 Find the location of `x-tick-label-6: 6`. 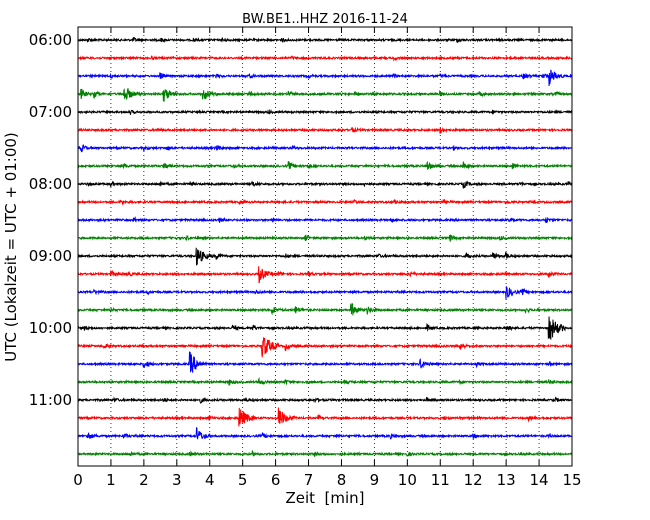

x-tick-label-6: 6 is located at coordinates (276, 480).